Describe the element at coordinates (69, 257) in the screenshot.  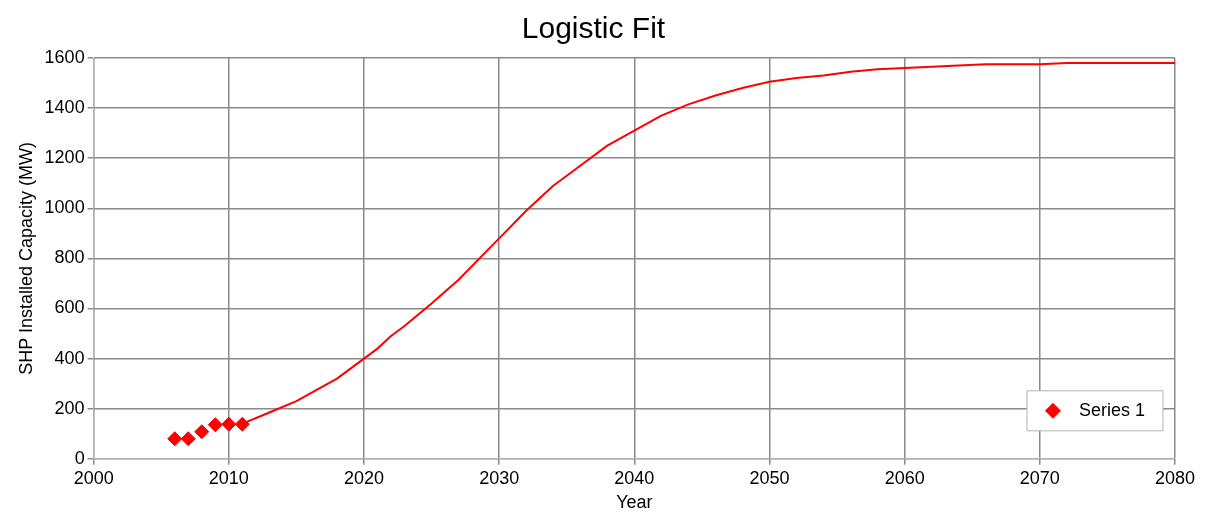
I see `y-tick-label: 800` at that location.